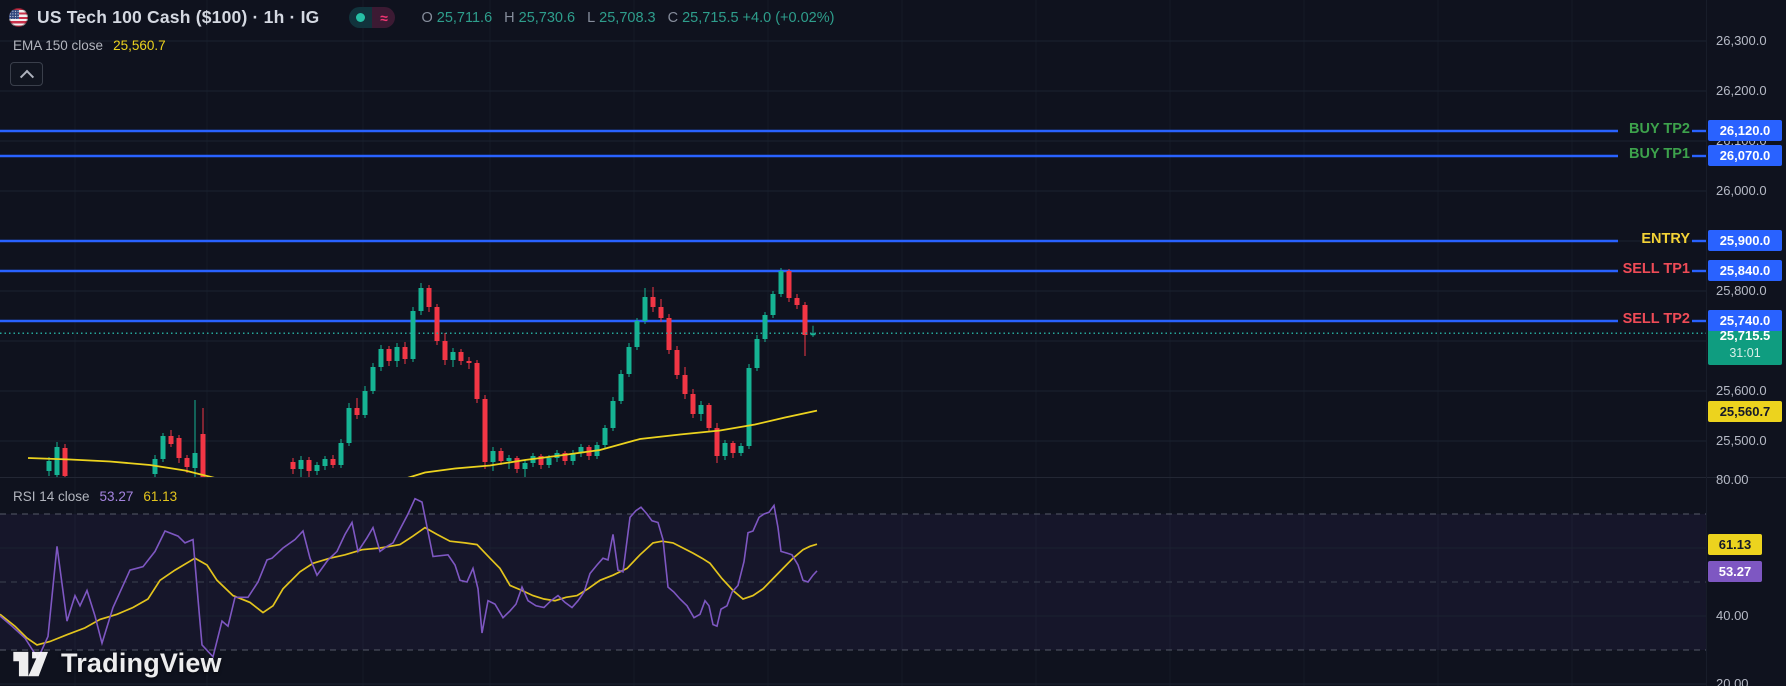 This screenshot has width=1786, height=686. I want to click on ema-price-badge: 25,560.7, so click(1745, 411).